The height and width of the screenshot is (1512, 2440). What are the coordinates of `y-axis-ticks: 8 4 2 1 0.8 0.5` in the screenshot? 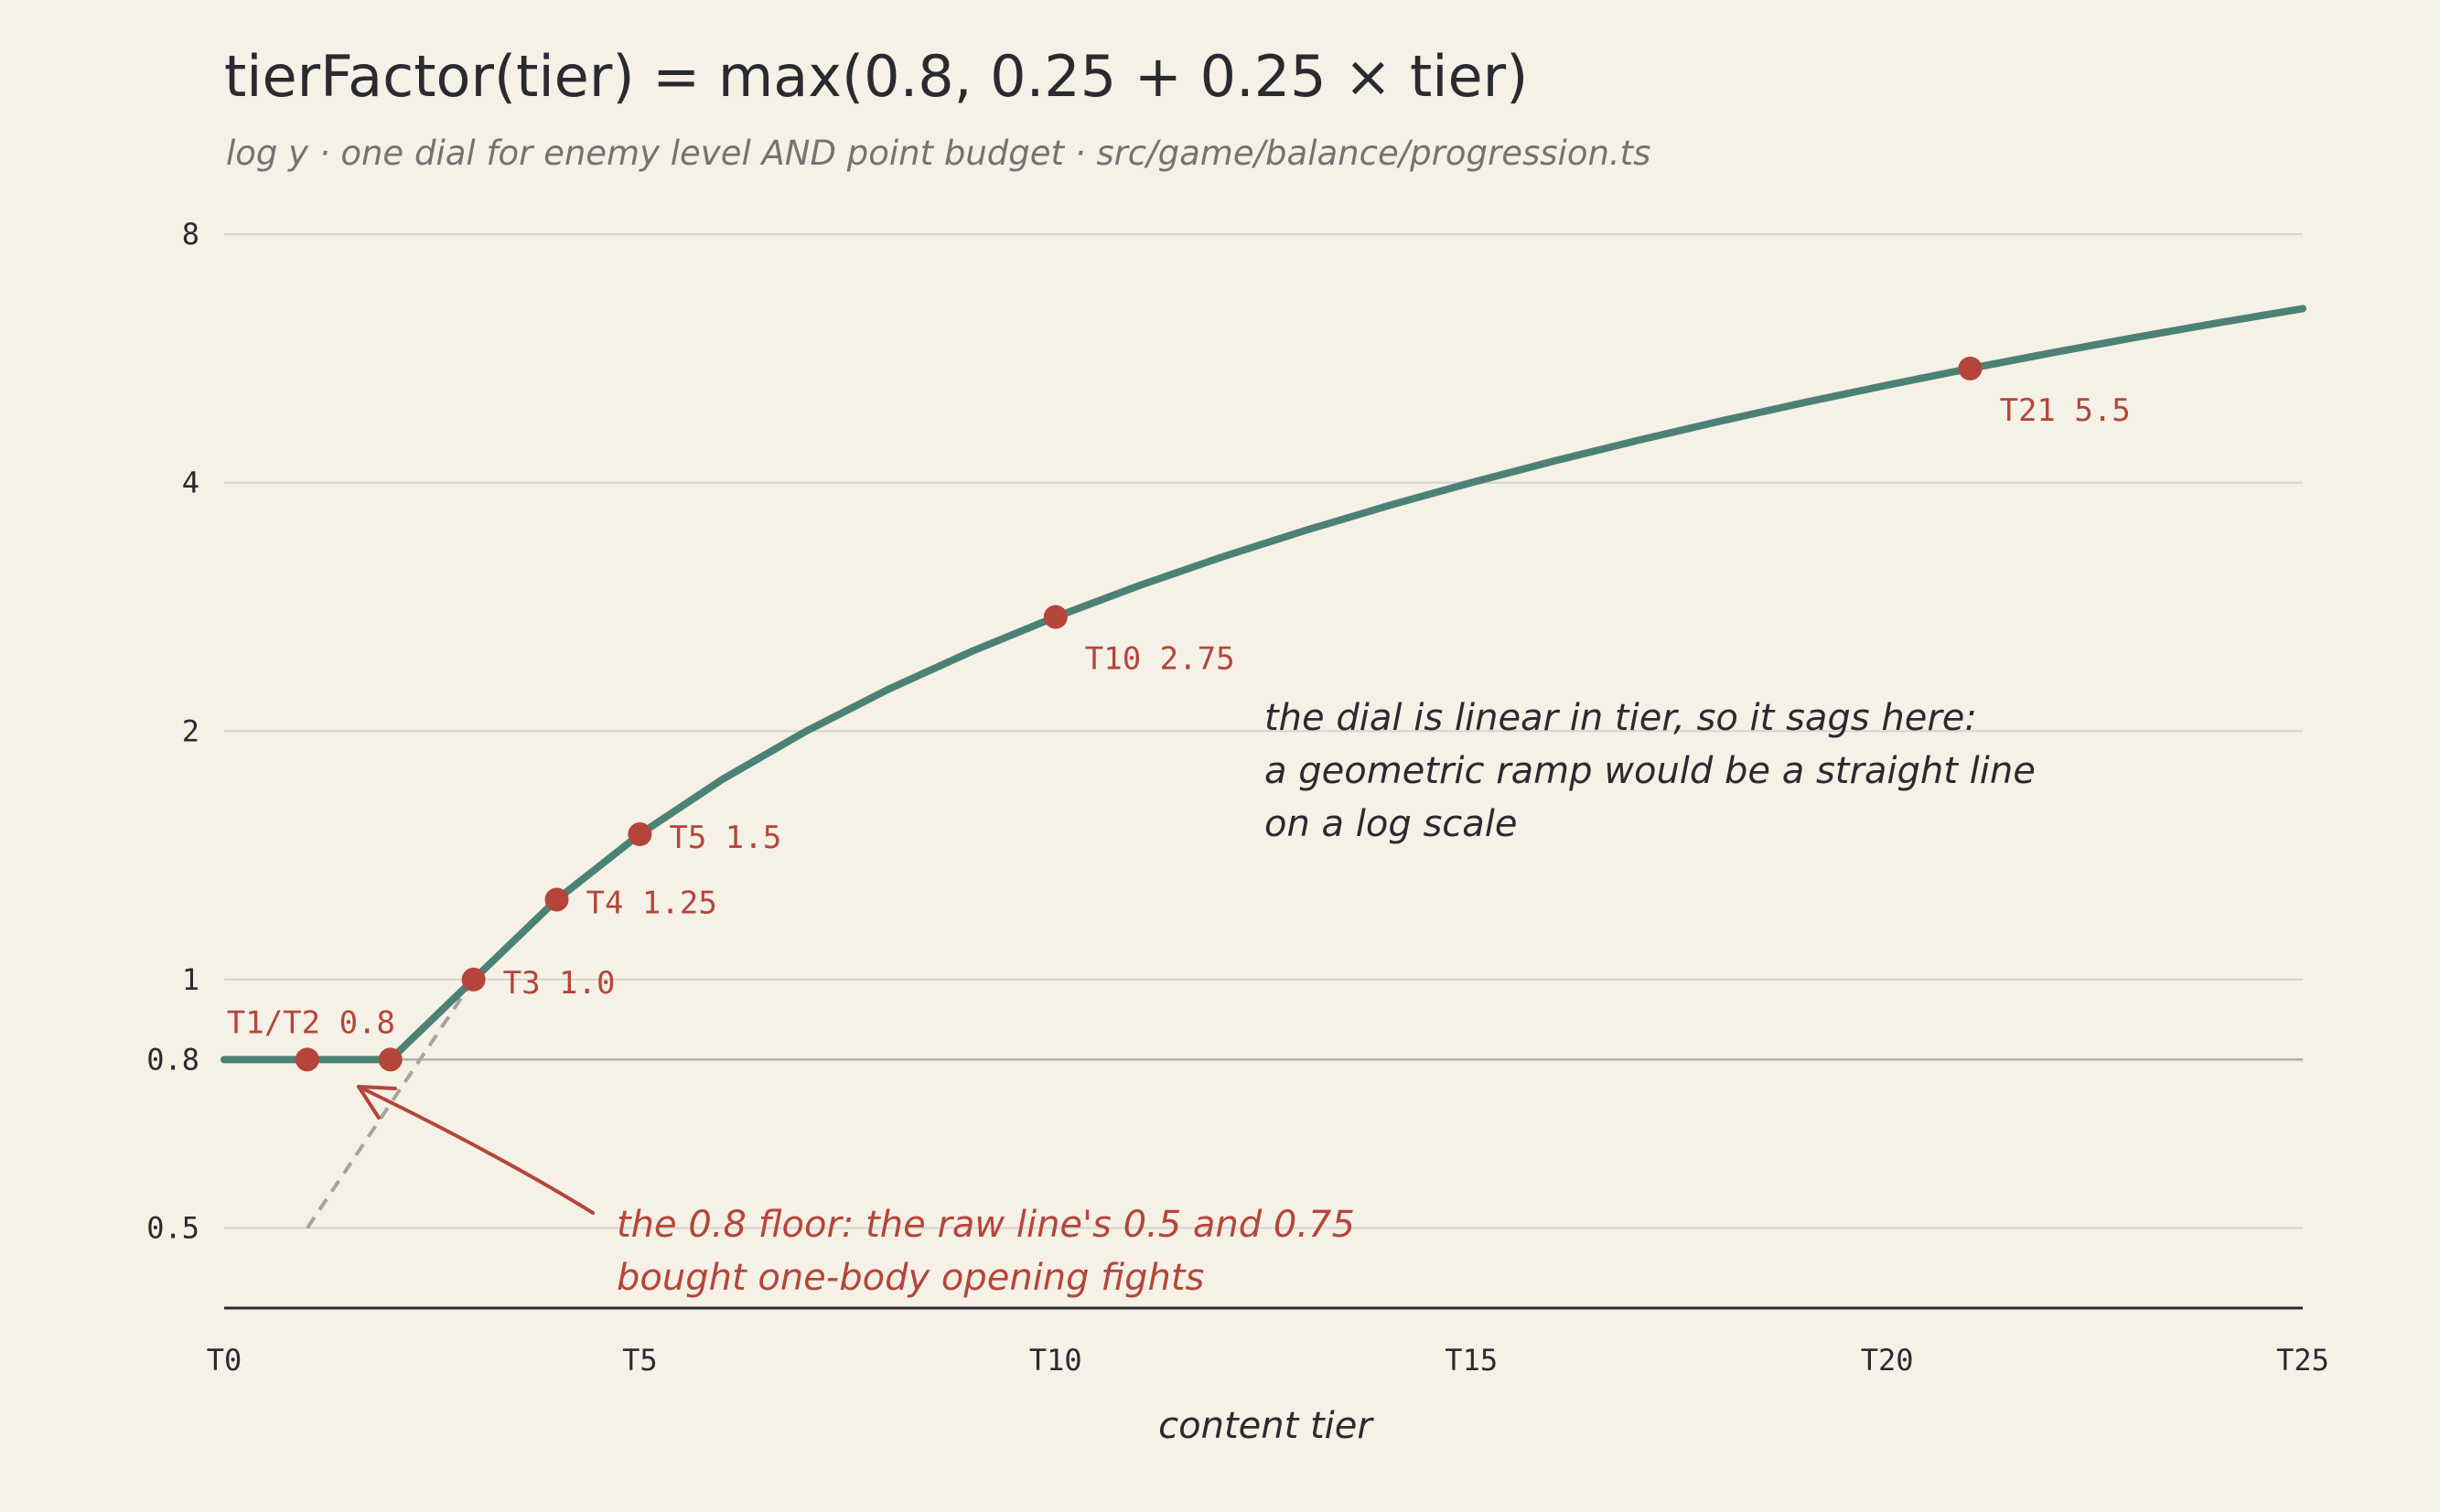 It's located at (172, 731).